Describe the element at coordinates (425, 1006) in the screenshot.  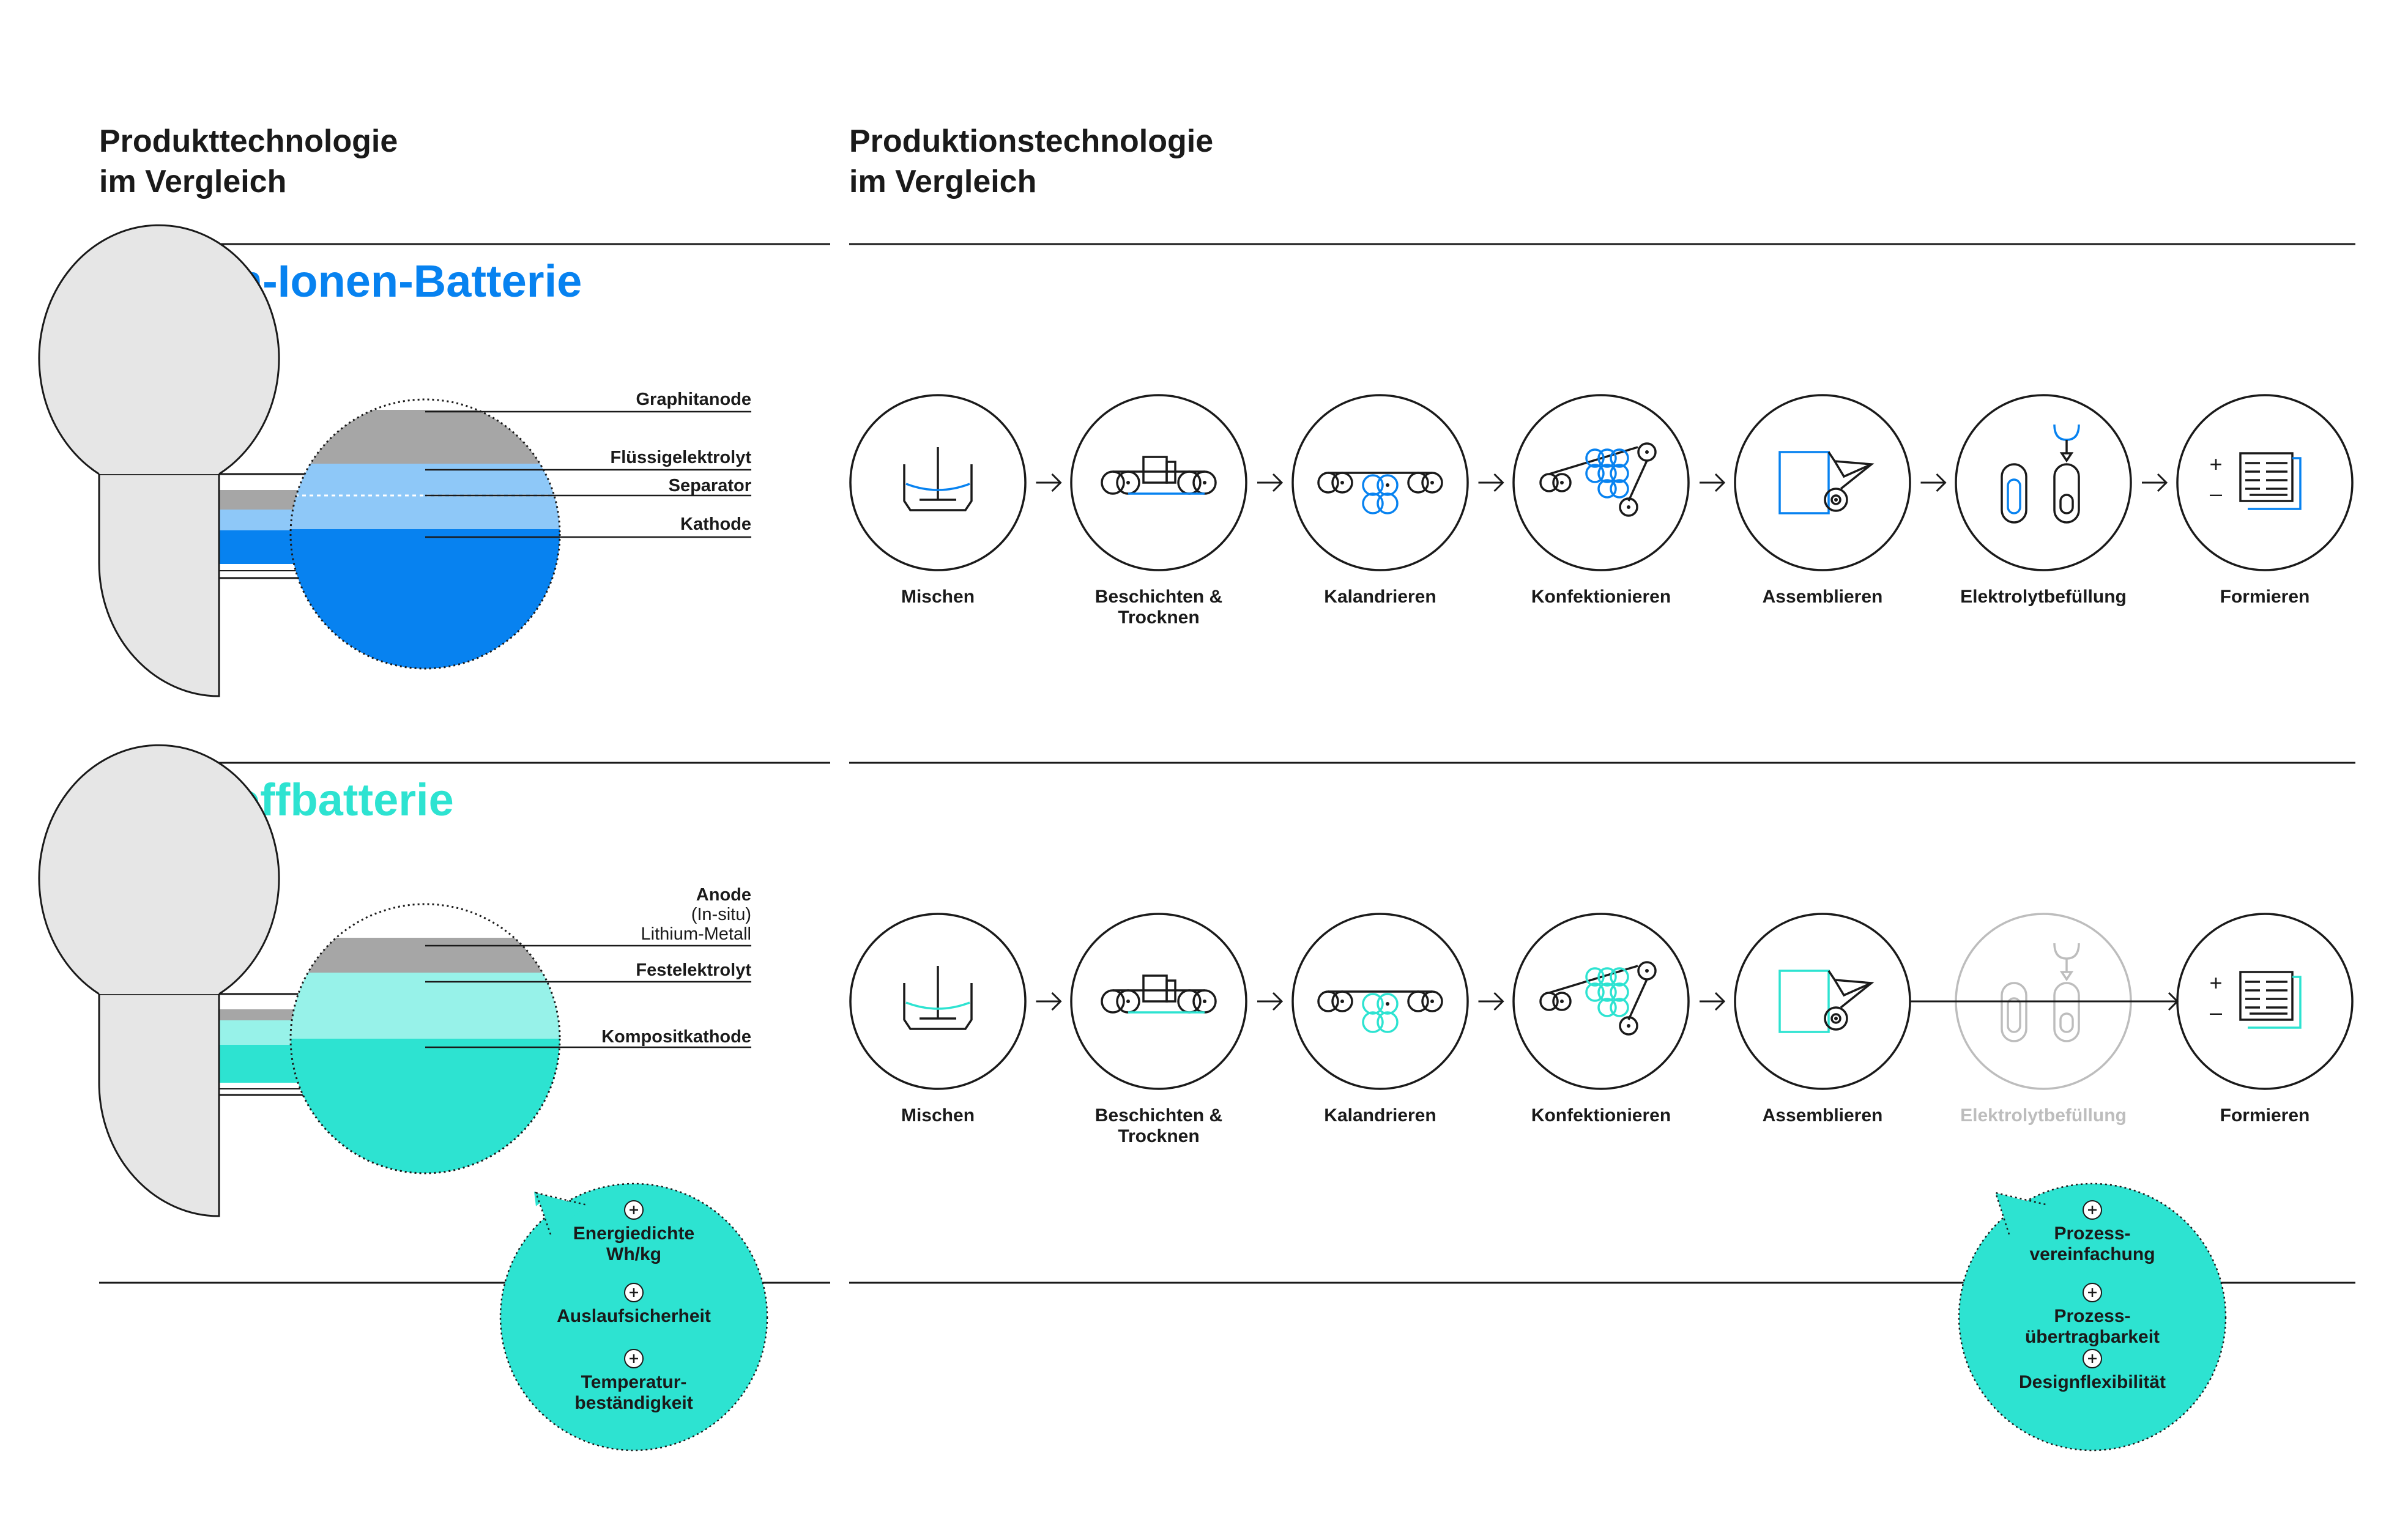
I see `solid-layer-festelektrolyt` at that location.